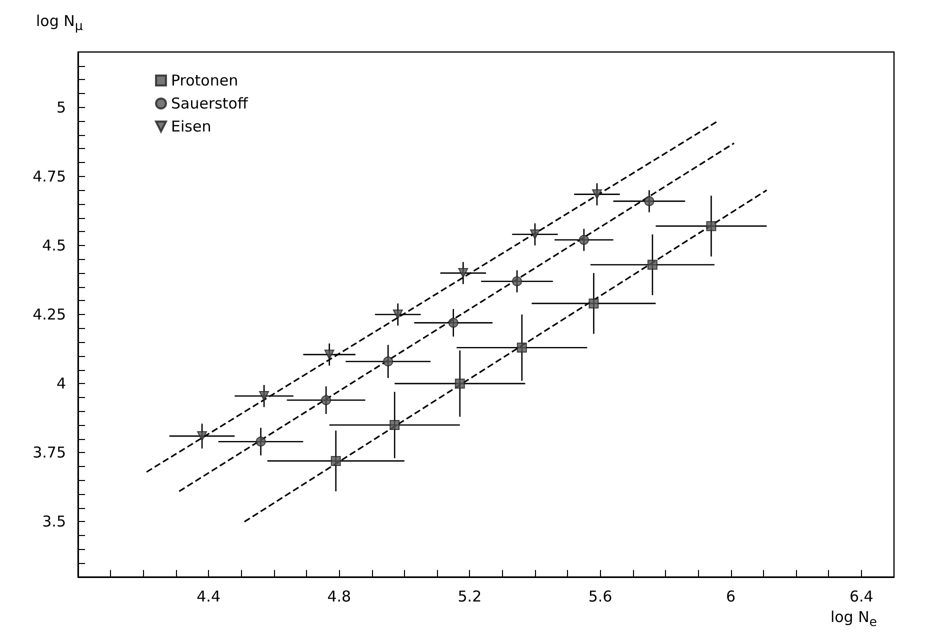  What do you see at coordinates (339, 597) in the screenshot?
I see `x-tick-label: 4.8` at bounding box center [339, 597].